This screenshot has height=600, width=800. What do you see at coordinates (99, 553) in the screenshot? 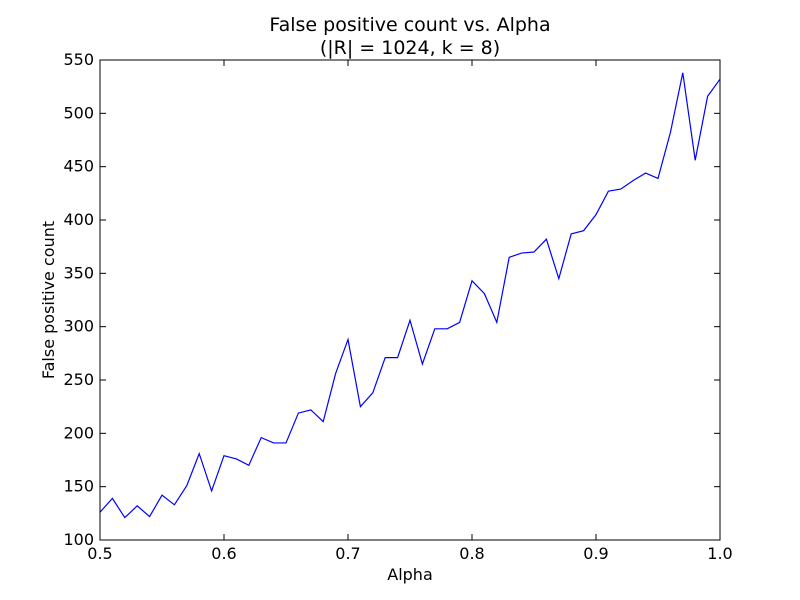
I see `x-tick-label: 0.5` at bounding box center [99, 553].